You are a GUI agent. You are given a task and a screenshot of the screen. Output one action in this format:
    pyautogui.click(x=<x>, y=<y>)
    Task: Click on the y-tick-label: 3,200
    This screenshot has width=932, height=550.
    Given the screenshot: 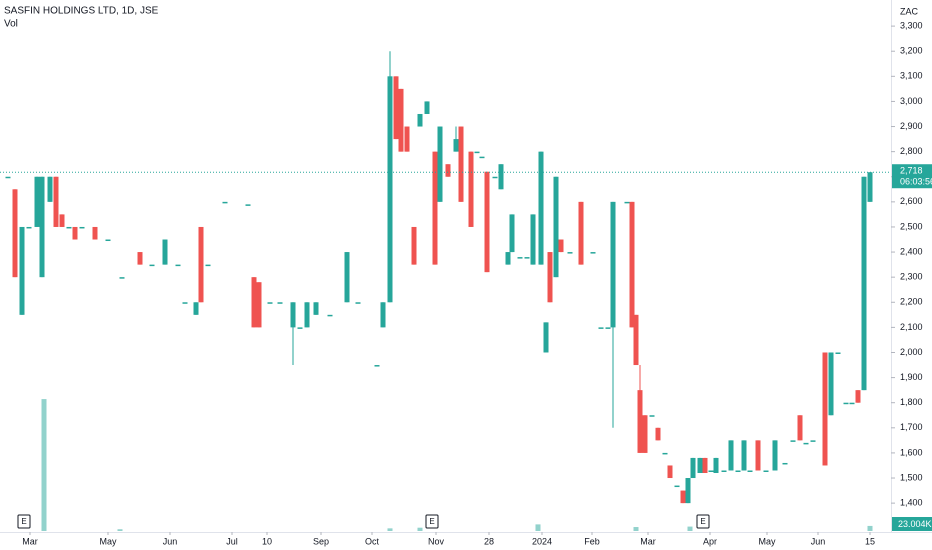 What is the action you would take?
    pyautogui.click(x=911, y=51)
    